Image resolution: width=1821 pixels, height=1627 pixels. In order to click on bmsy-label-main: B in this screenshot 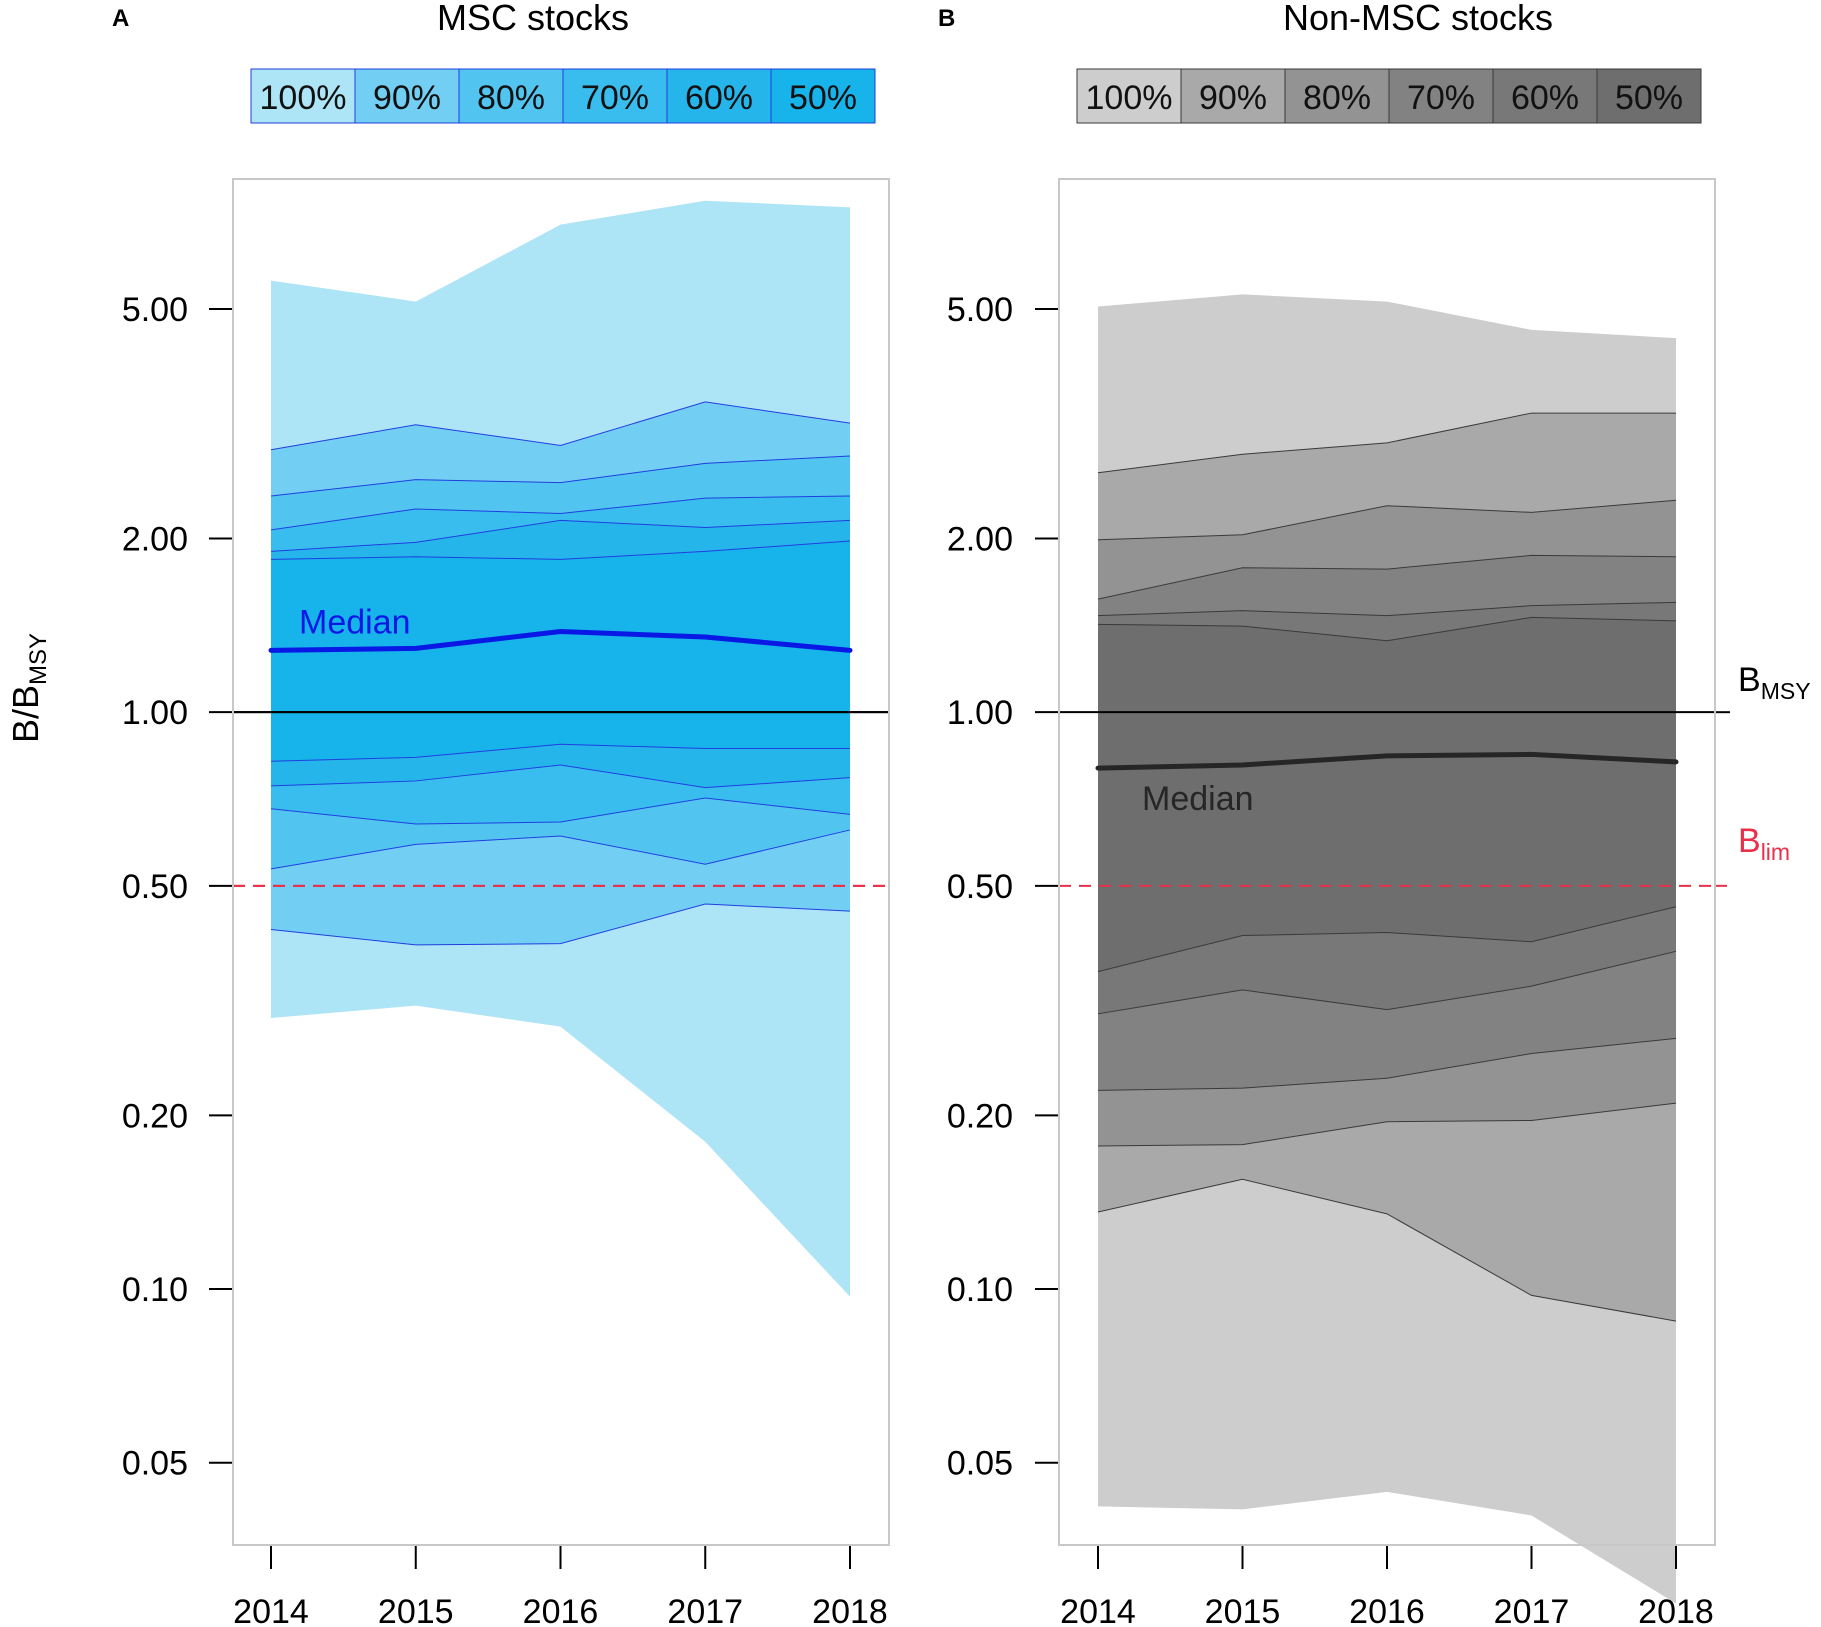, I will do `click(1749, 680)`.